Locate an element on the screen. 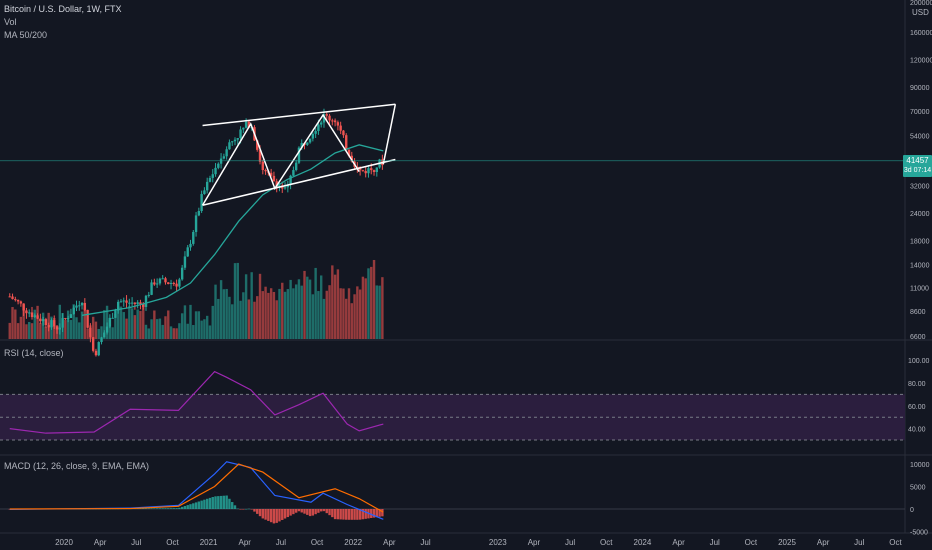 The height and width of the screenshot is (550, 932). channel-cap-line is located at coordinates (389, 134).